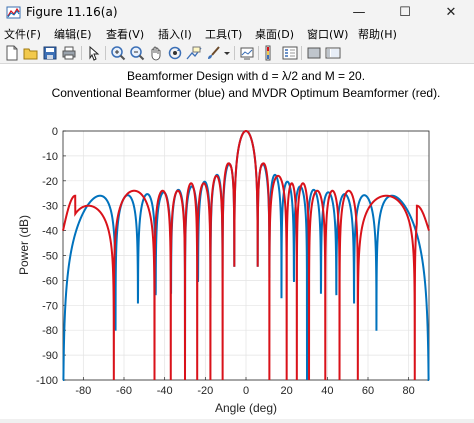  I want to click on minimize-button: —, so click(359, 12).